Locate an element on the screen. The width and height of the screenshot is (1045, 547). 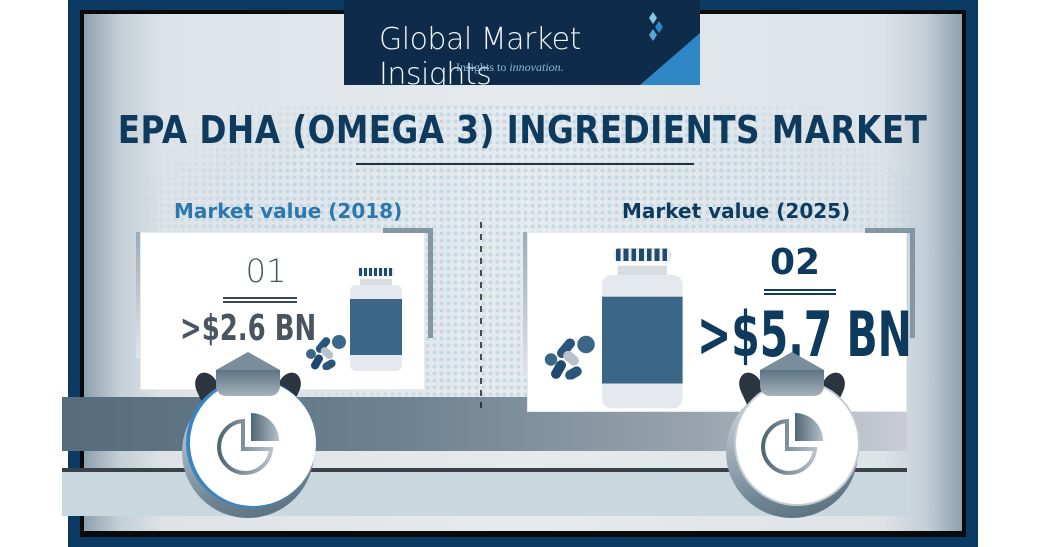
page-title: EPA DHA (OMEGA 3) INGREDIENTS MARKET is located at coordinates (522, 130).